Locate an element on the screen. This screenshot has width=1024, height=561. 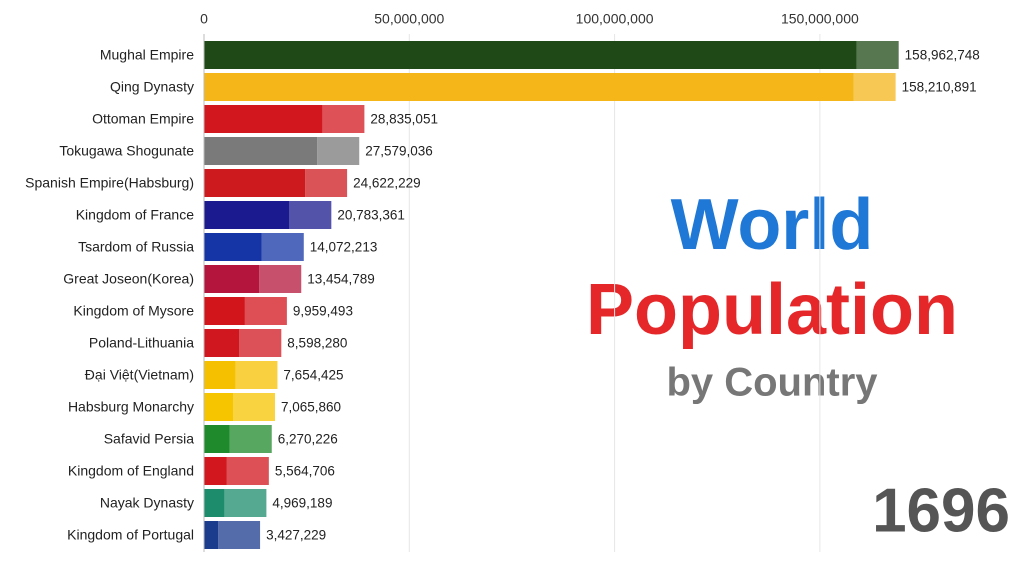
value-label: 7,065,860 is located at coordinates (311, 407).